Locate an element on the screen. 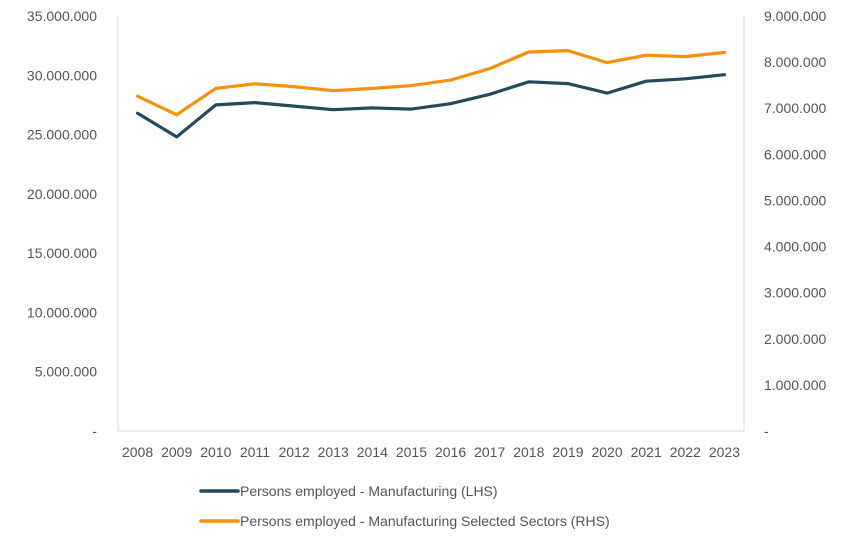 The height and width of the screenshot is (550, 850). series-lines is located at coordinates (431, 94).